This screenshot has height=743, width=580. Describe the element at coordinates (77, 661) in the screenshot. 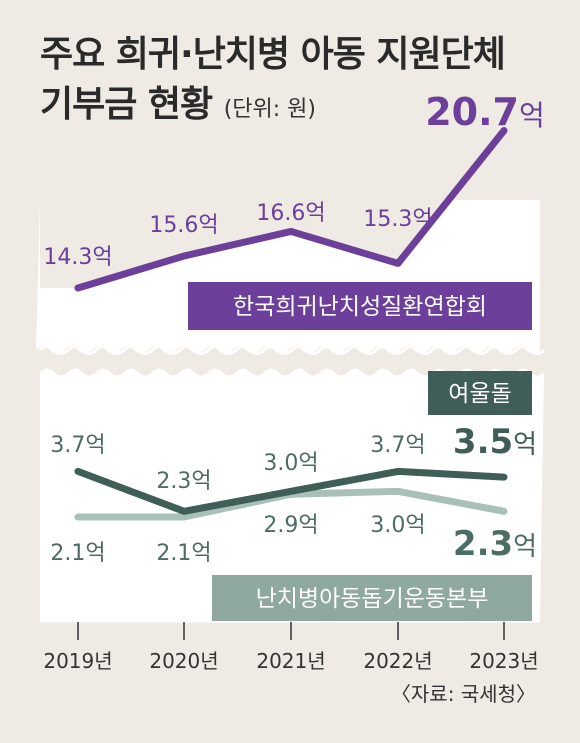

I see `x-tick-label: 2019년` at that location.